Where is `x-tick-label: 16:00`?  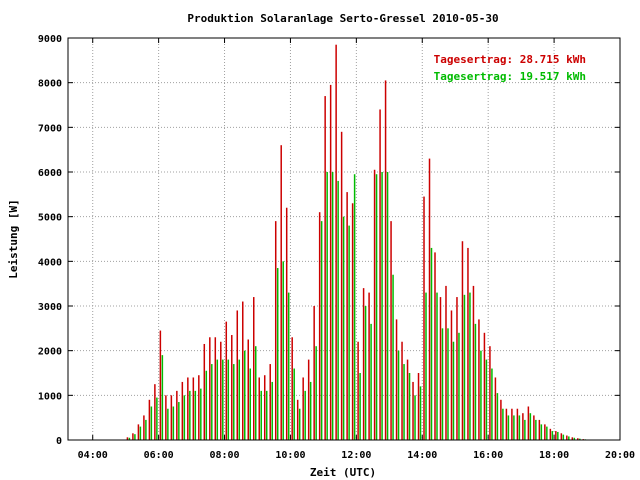
x-tick-label: 16:00 is located at coordinates (488, 455).